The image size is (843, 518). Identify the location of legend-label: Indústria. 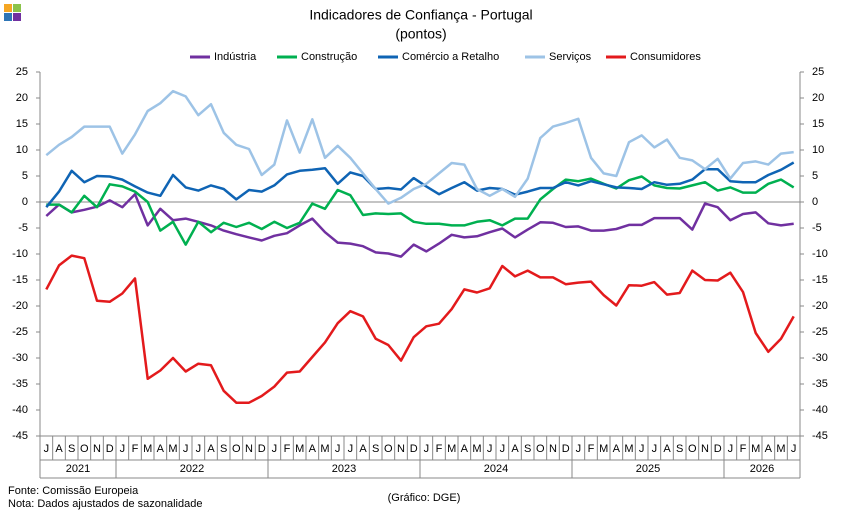
(235, 57).